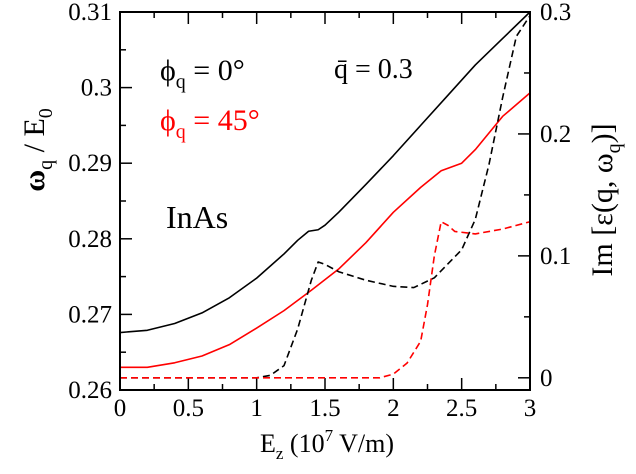  What do you see at coordinates (393, 408) in the screenshot?
I see `x-tick-label: 2` at bounding box center [393, 408].